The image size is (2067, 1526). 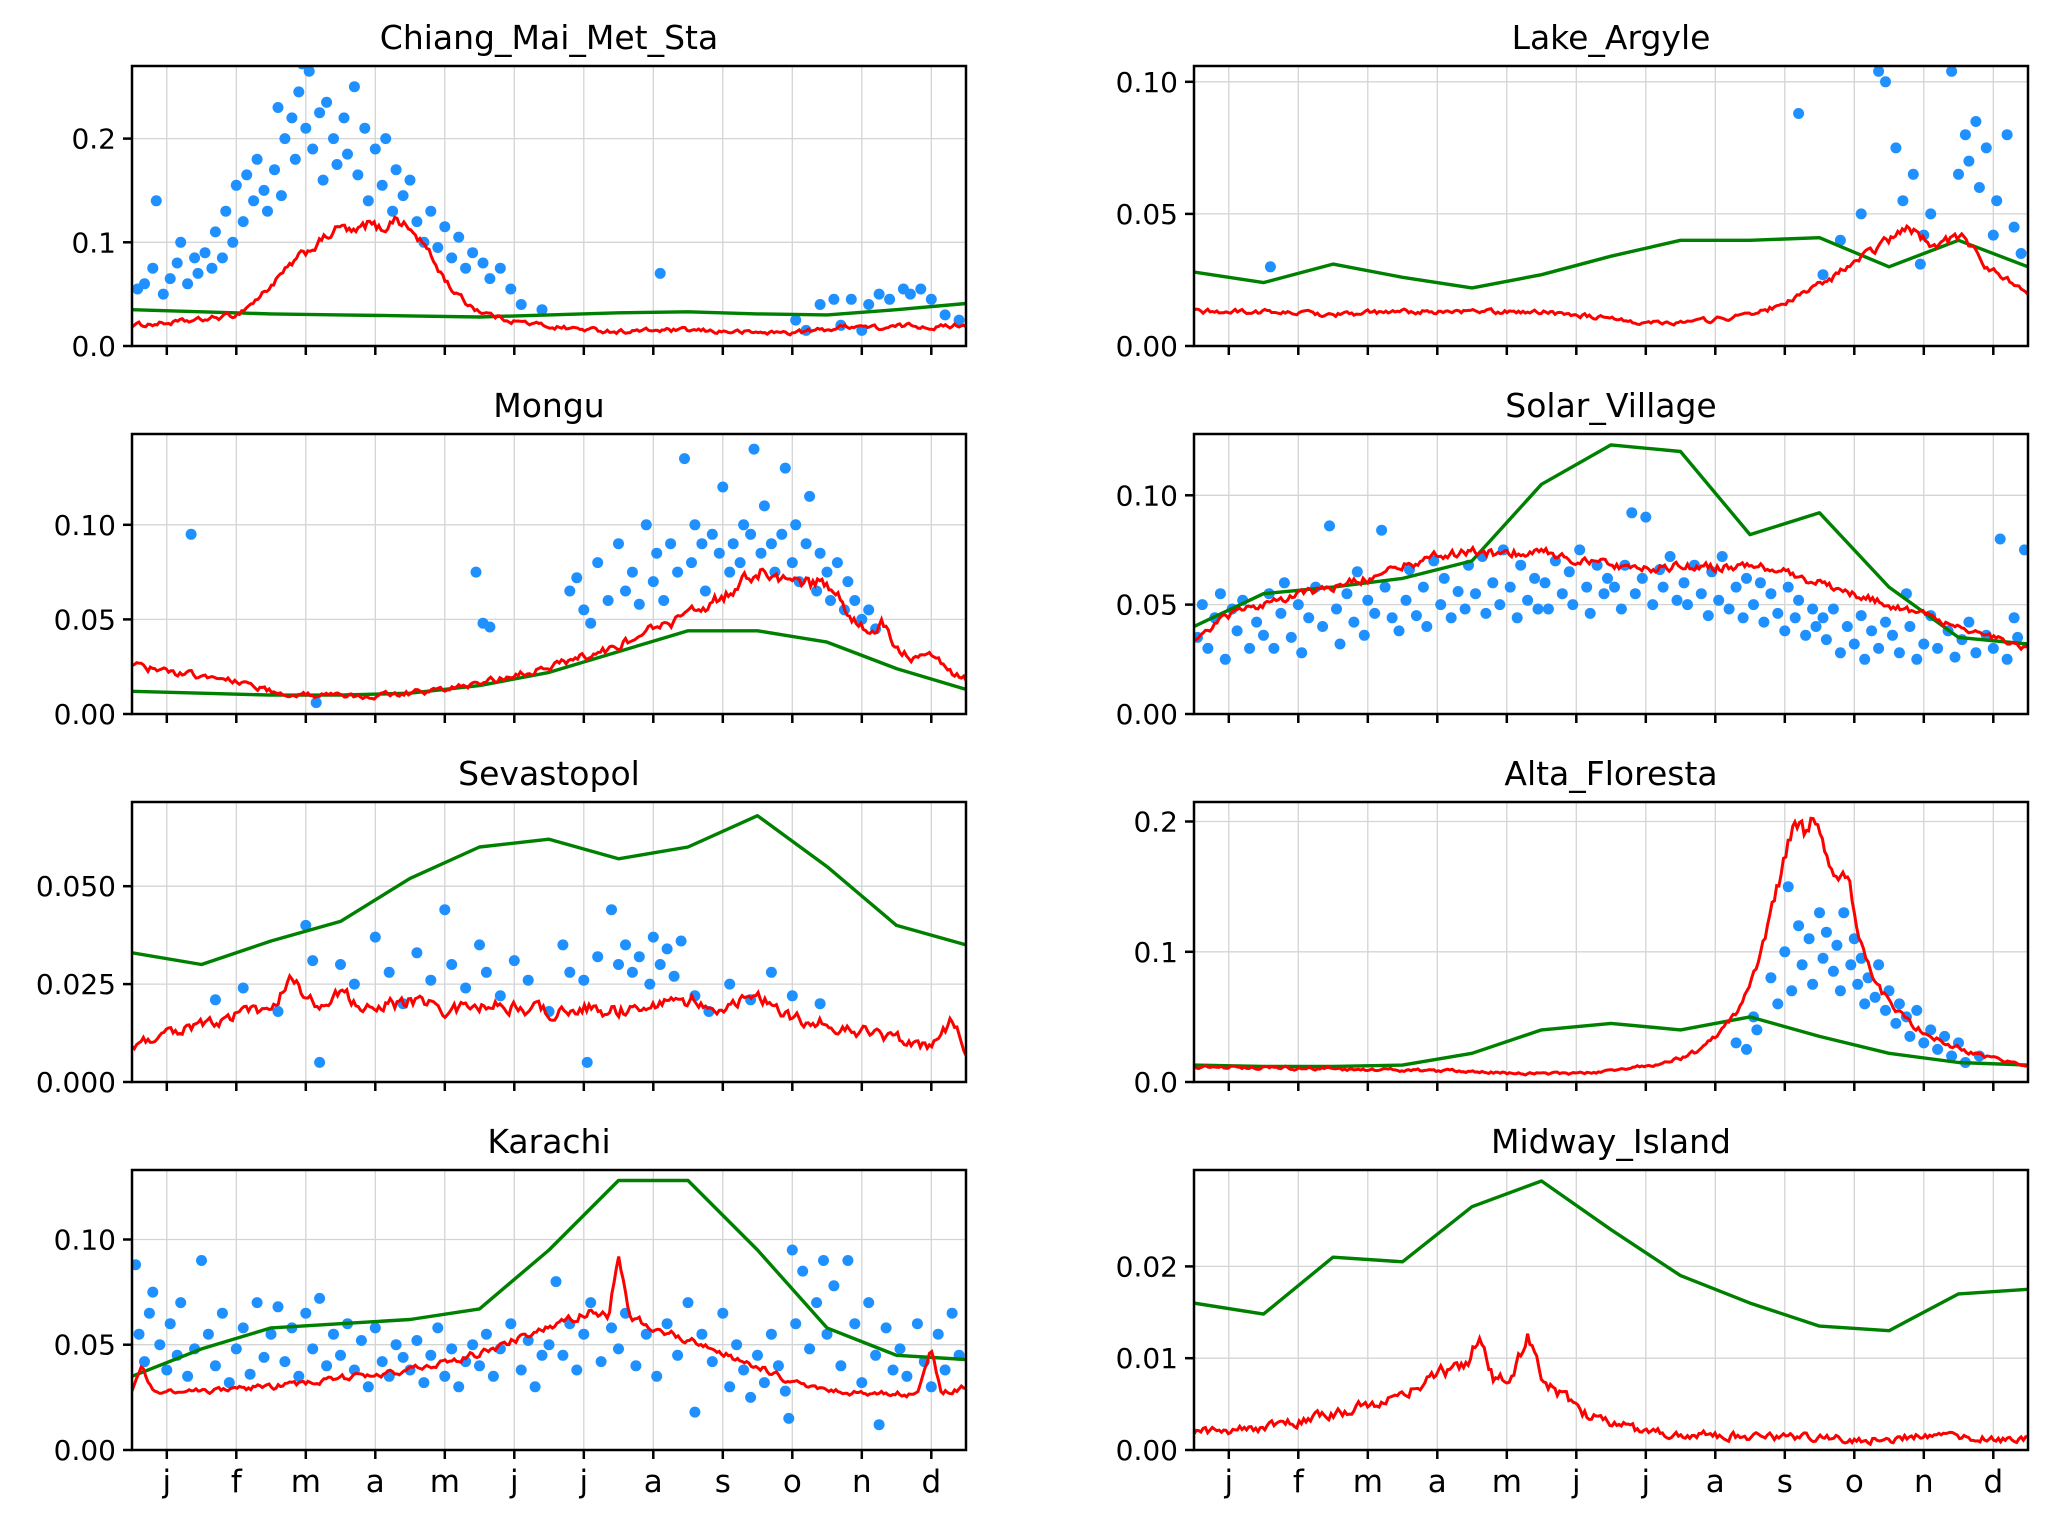 I want to click on plot-karachi: 0.00 0.05 0.10 j f m a m j j a s o n d, so click(x=511, y=1334).